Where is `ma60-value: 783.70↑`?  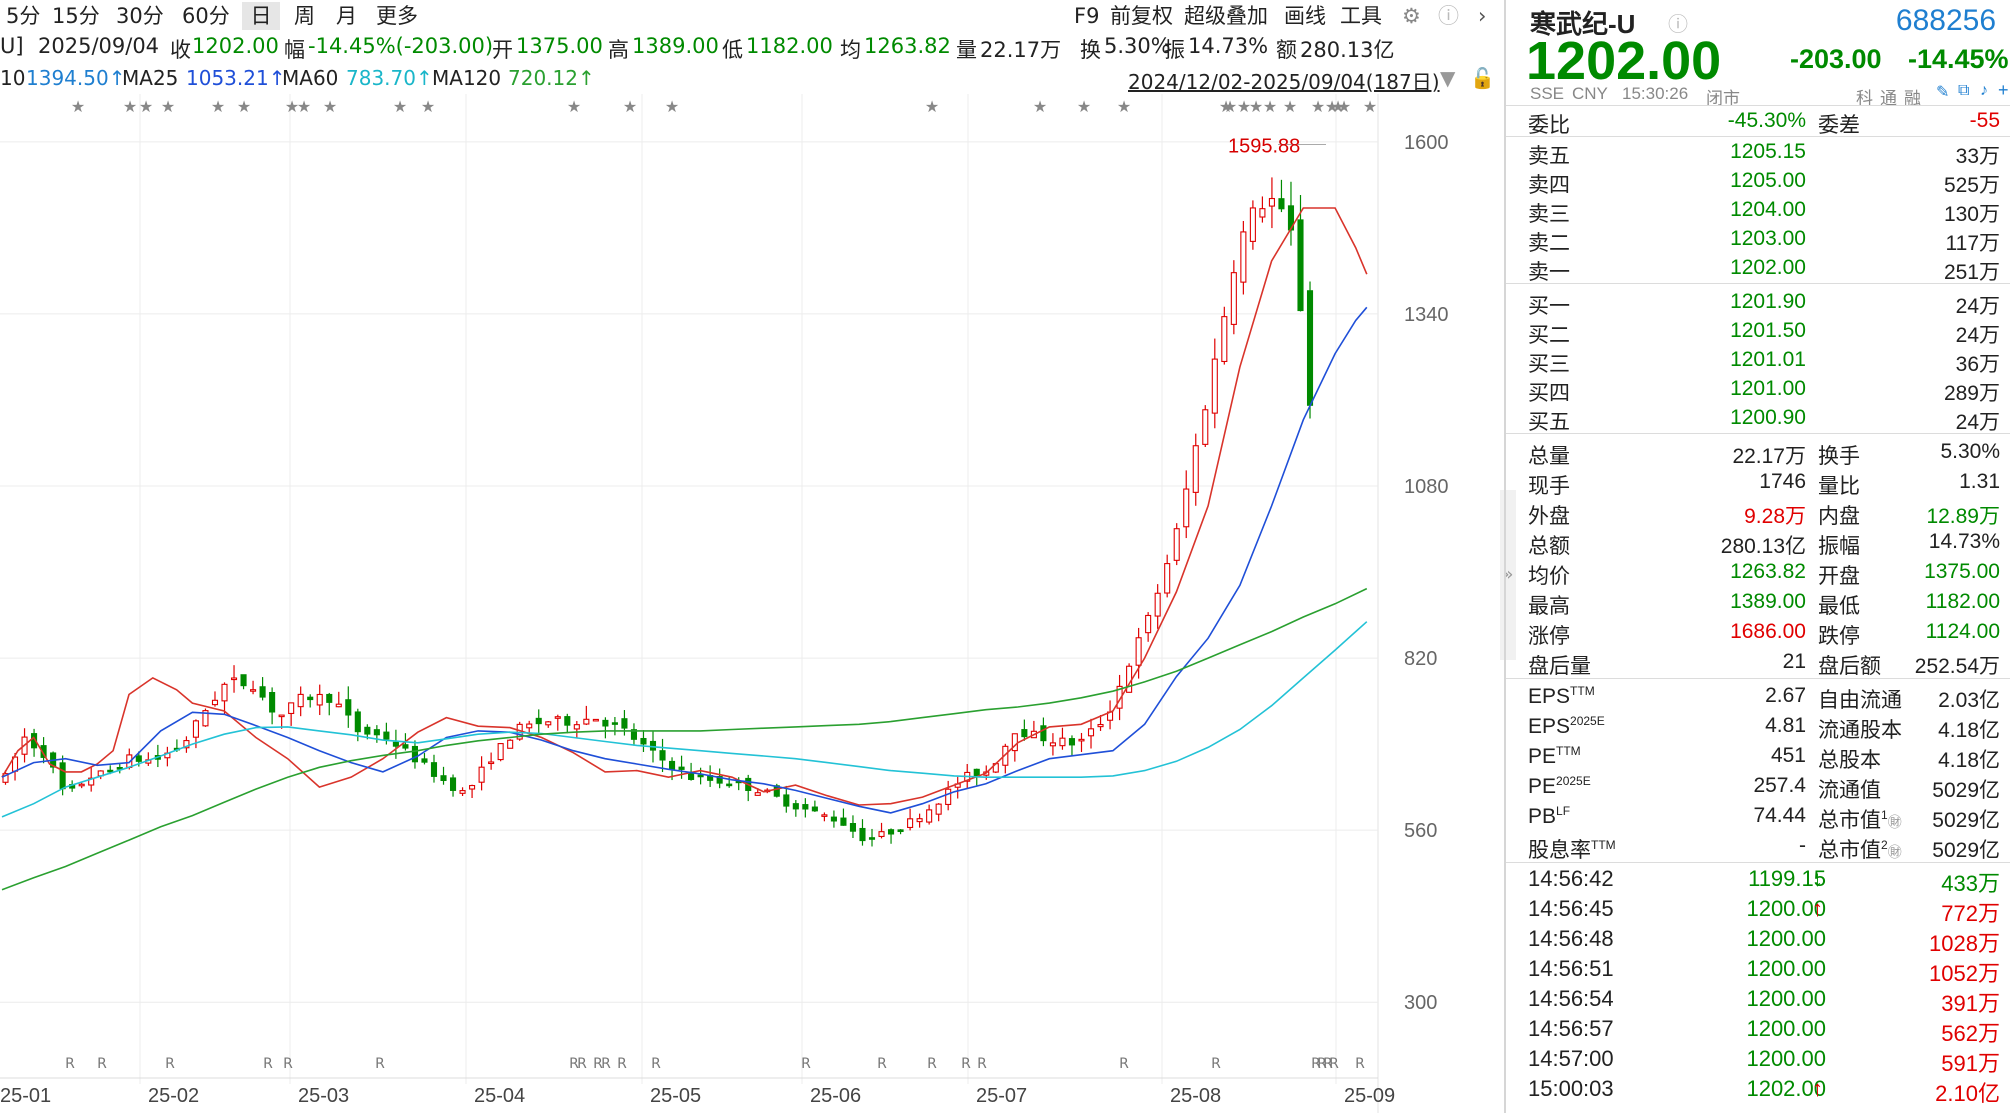
ma60-value: 783.70↑ is located at coordinates (389, 78).